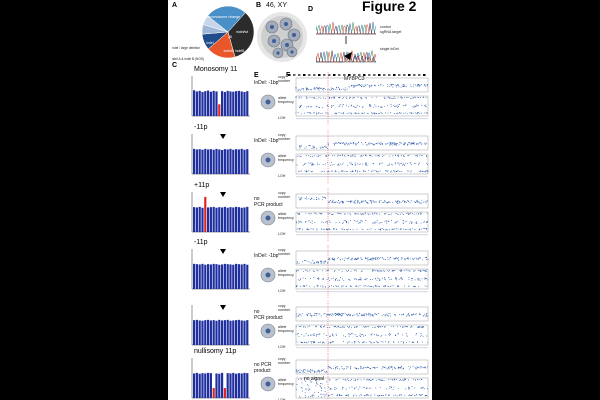  Describe the element at coordinates (311, 9) in the screenshot. I see `panel-label-d: D` at that location.